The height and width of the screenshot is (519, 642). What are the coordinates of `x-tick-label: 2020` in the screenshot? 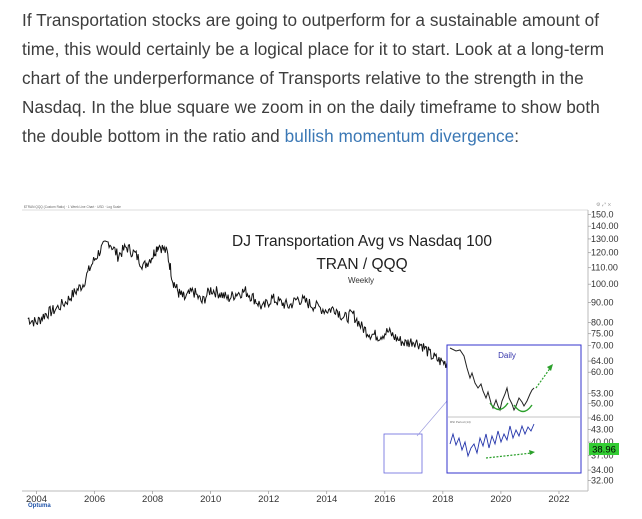 It's located at (500, 499).